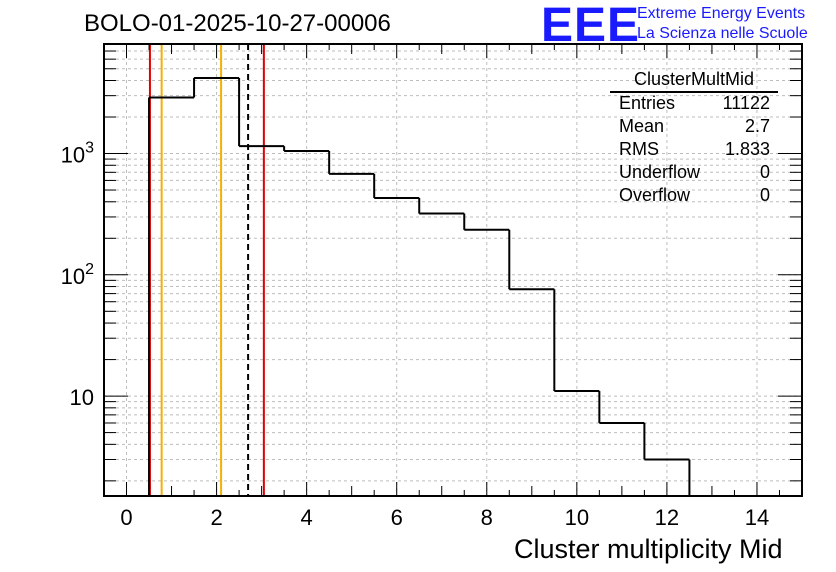  Describe the element at coordinates (667, 517) in the screenshot. I see `x-tick-label: 12` at that location.